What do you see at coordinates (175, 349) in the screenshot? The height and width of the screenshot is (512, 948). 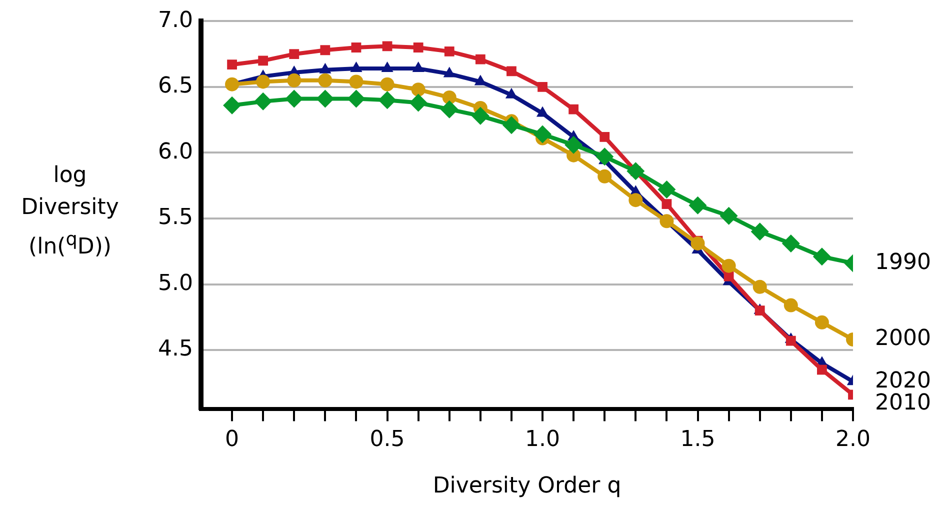 I see `y-tick-label: 4.5` at bounding box center [175, 349].